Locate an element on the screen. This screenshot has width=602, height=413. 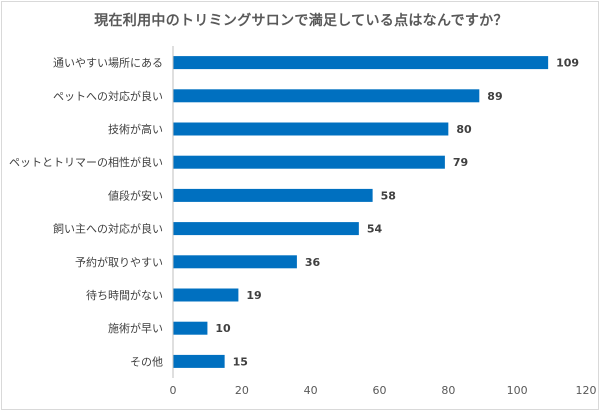
x-tick-label-60: 60 is located at coordinates (380, 390).